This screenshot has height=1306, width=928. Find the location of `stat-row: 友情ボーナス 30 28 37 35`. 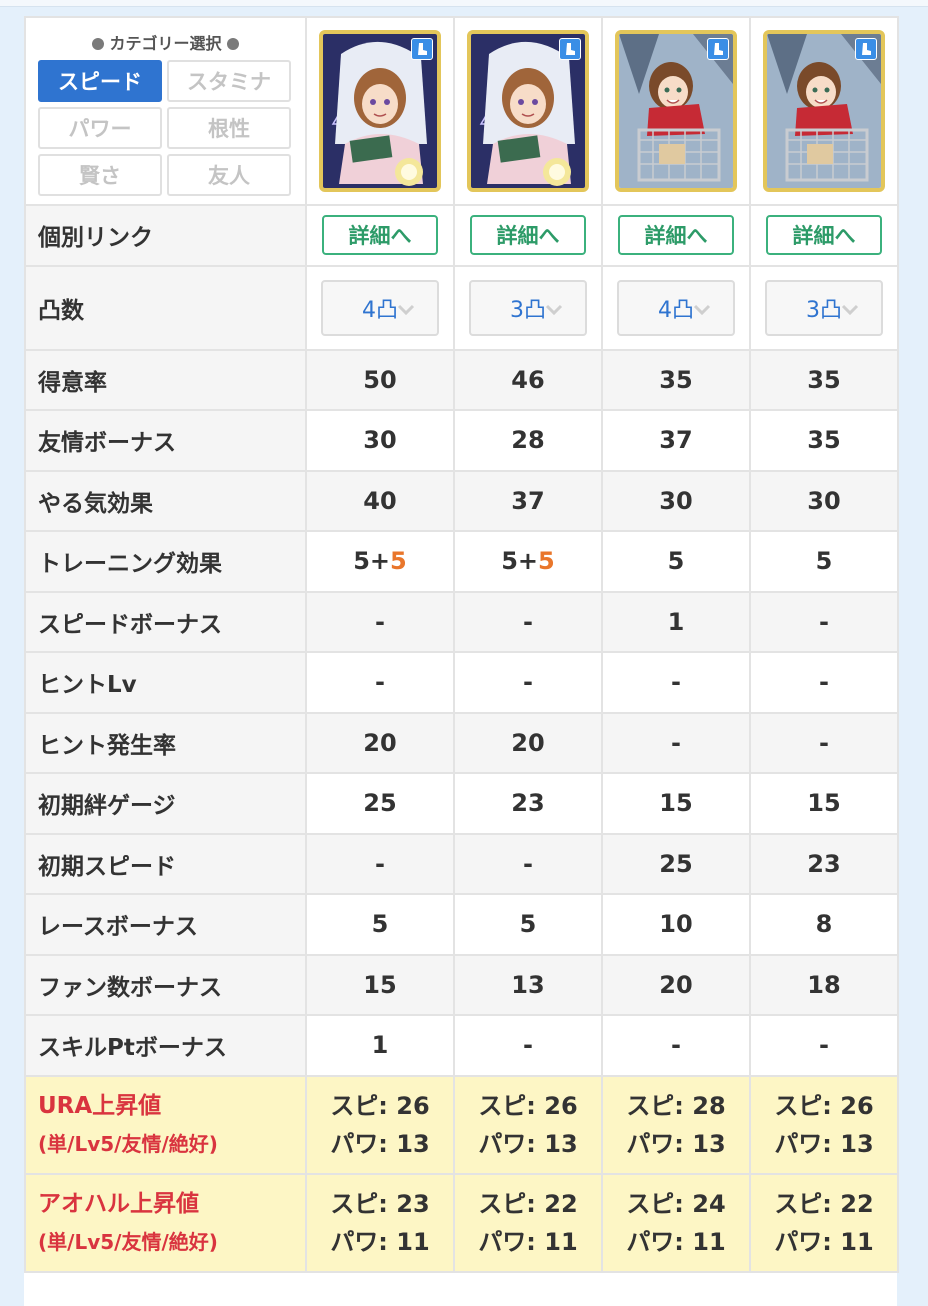

stat-row: 友情ボーナス 30 28 37 35 is located at coordinates (461, 440).